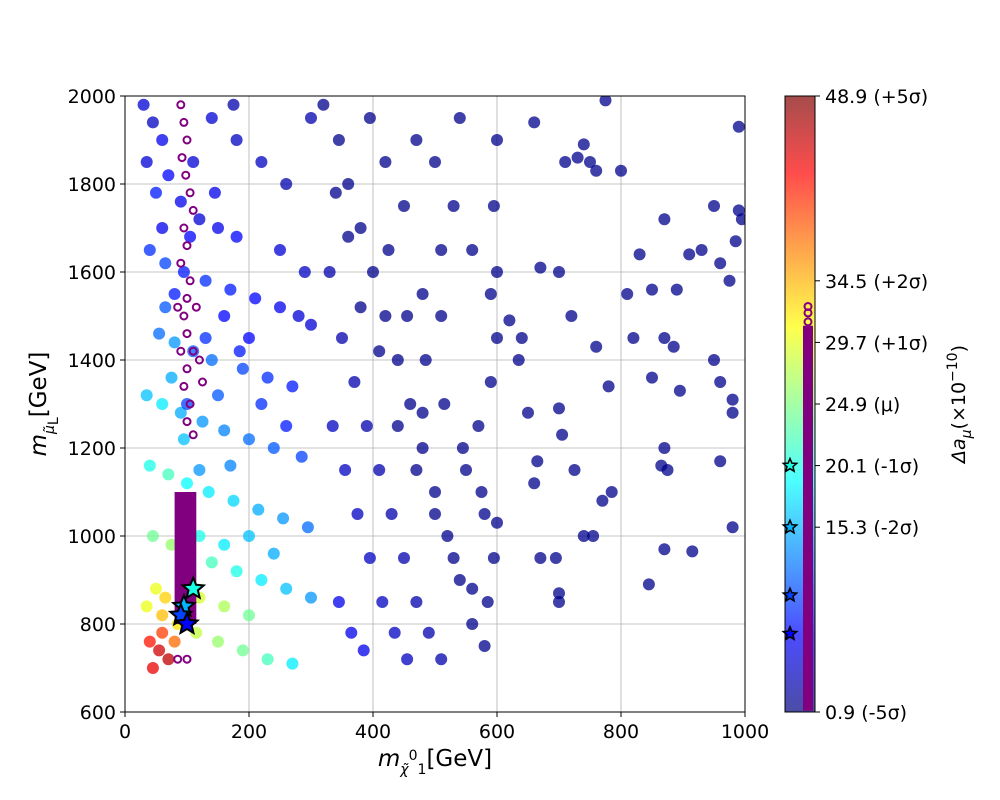  What do you see at coordinates (98, 713) in the screenshot?
I see `y-tick-label: 600` at bounding box center [98, 713].